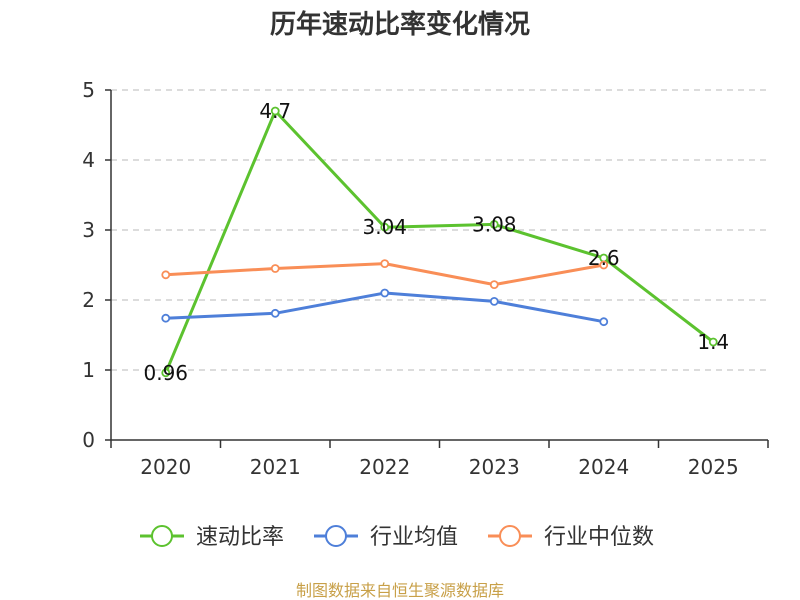 The width and height of the screenshot is (800, 600). I want to click on y-tick-label: 5, so click(88, 90).